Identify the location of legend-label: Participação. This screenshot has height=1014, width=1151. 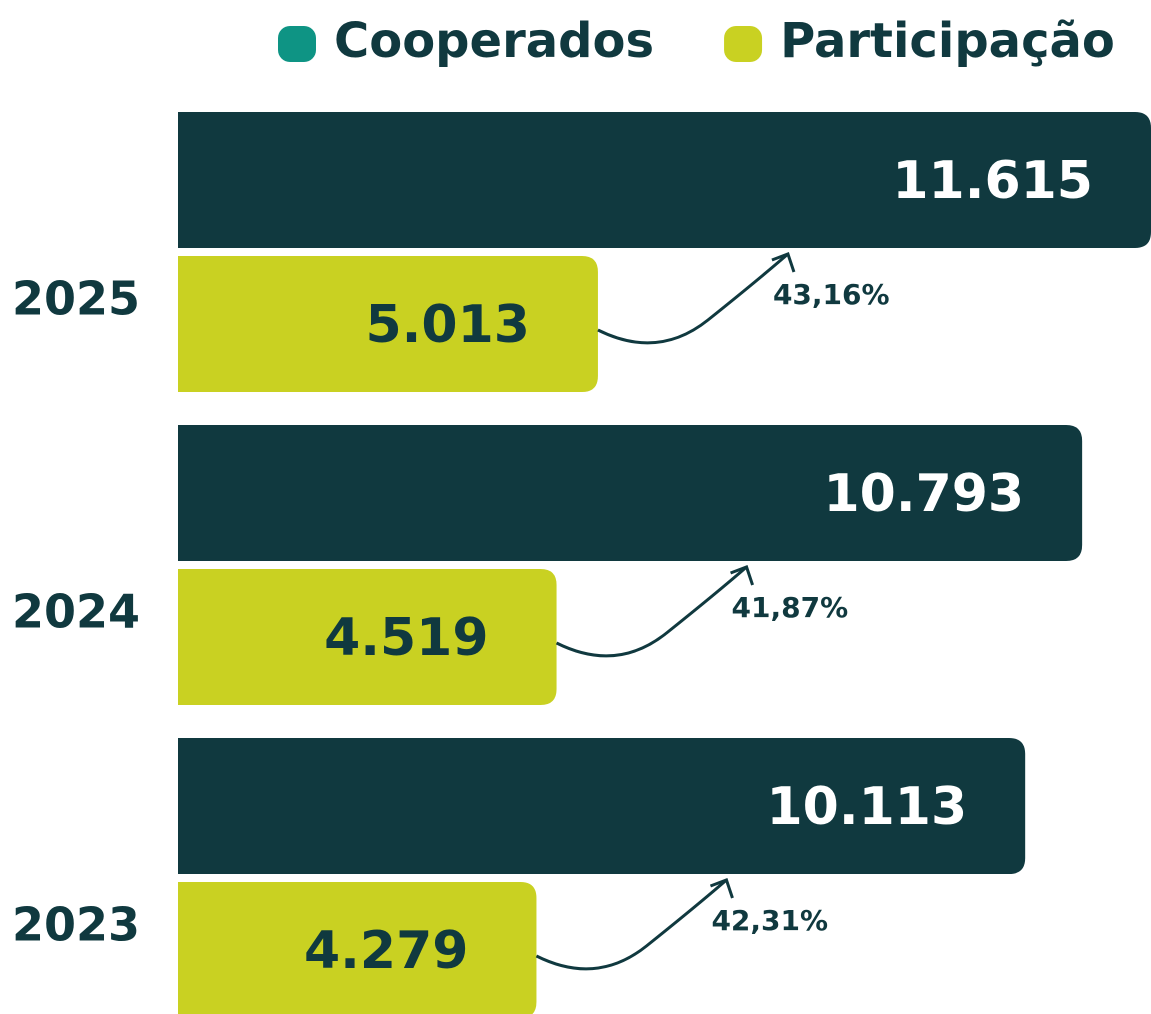
(947, 41).